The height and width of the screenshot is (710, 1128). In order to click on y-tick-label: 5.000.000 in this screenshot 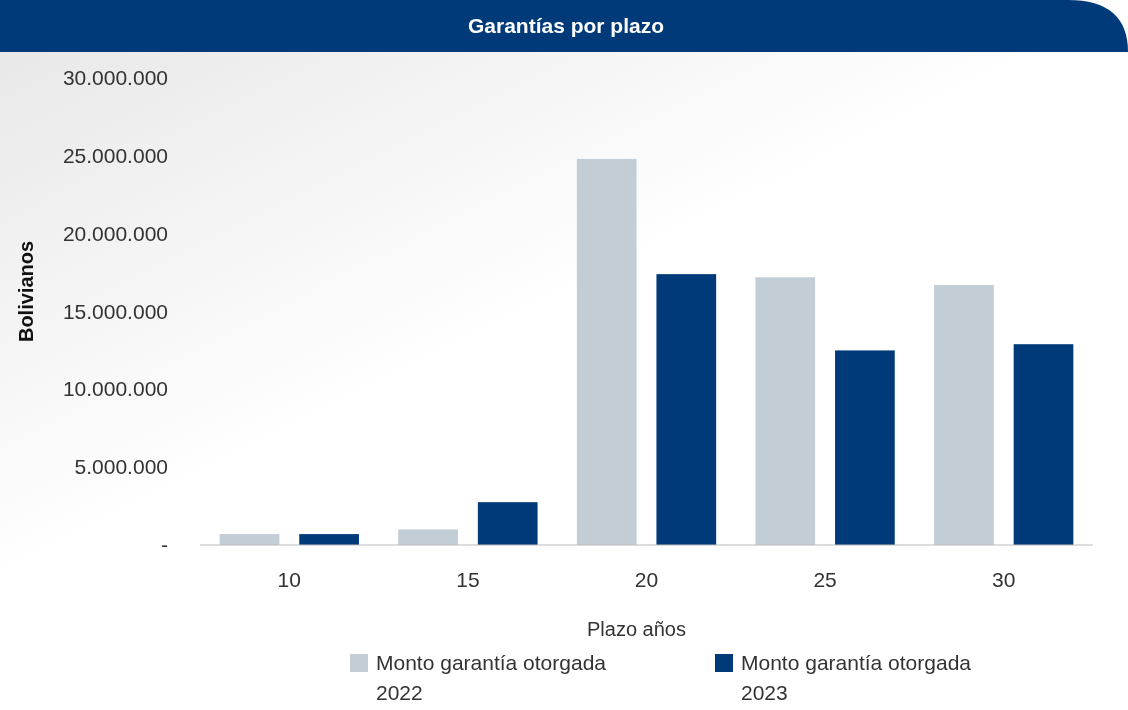, I will do `click(121, 467)`.